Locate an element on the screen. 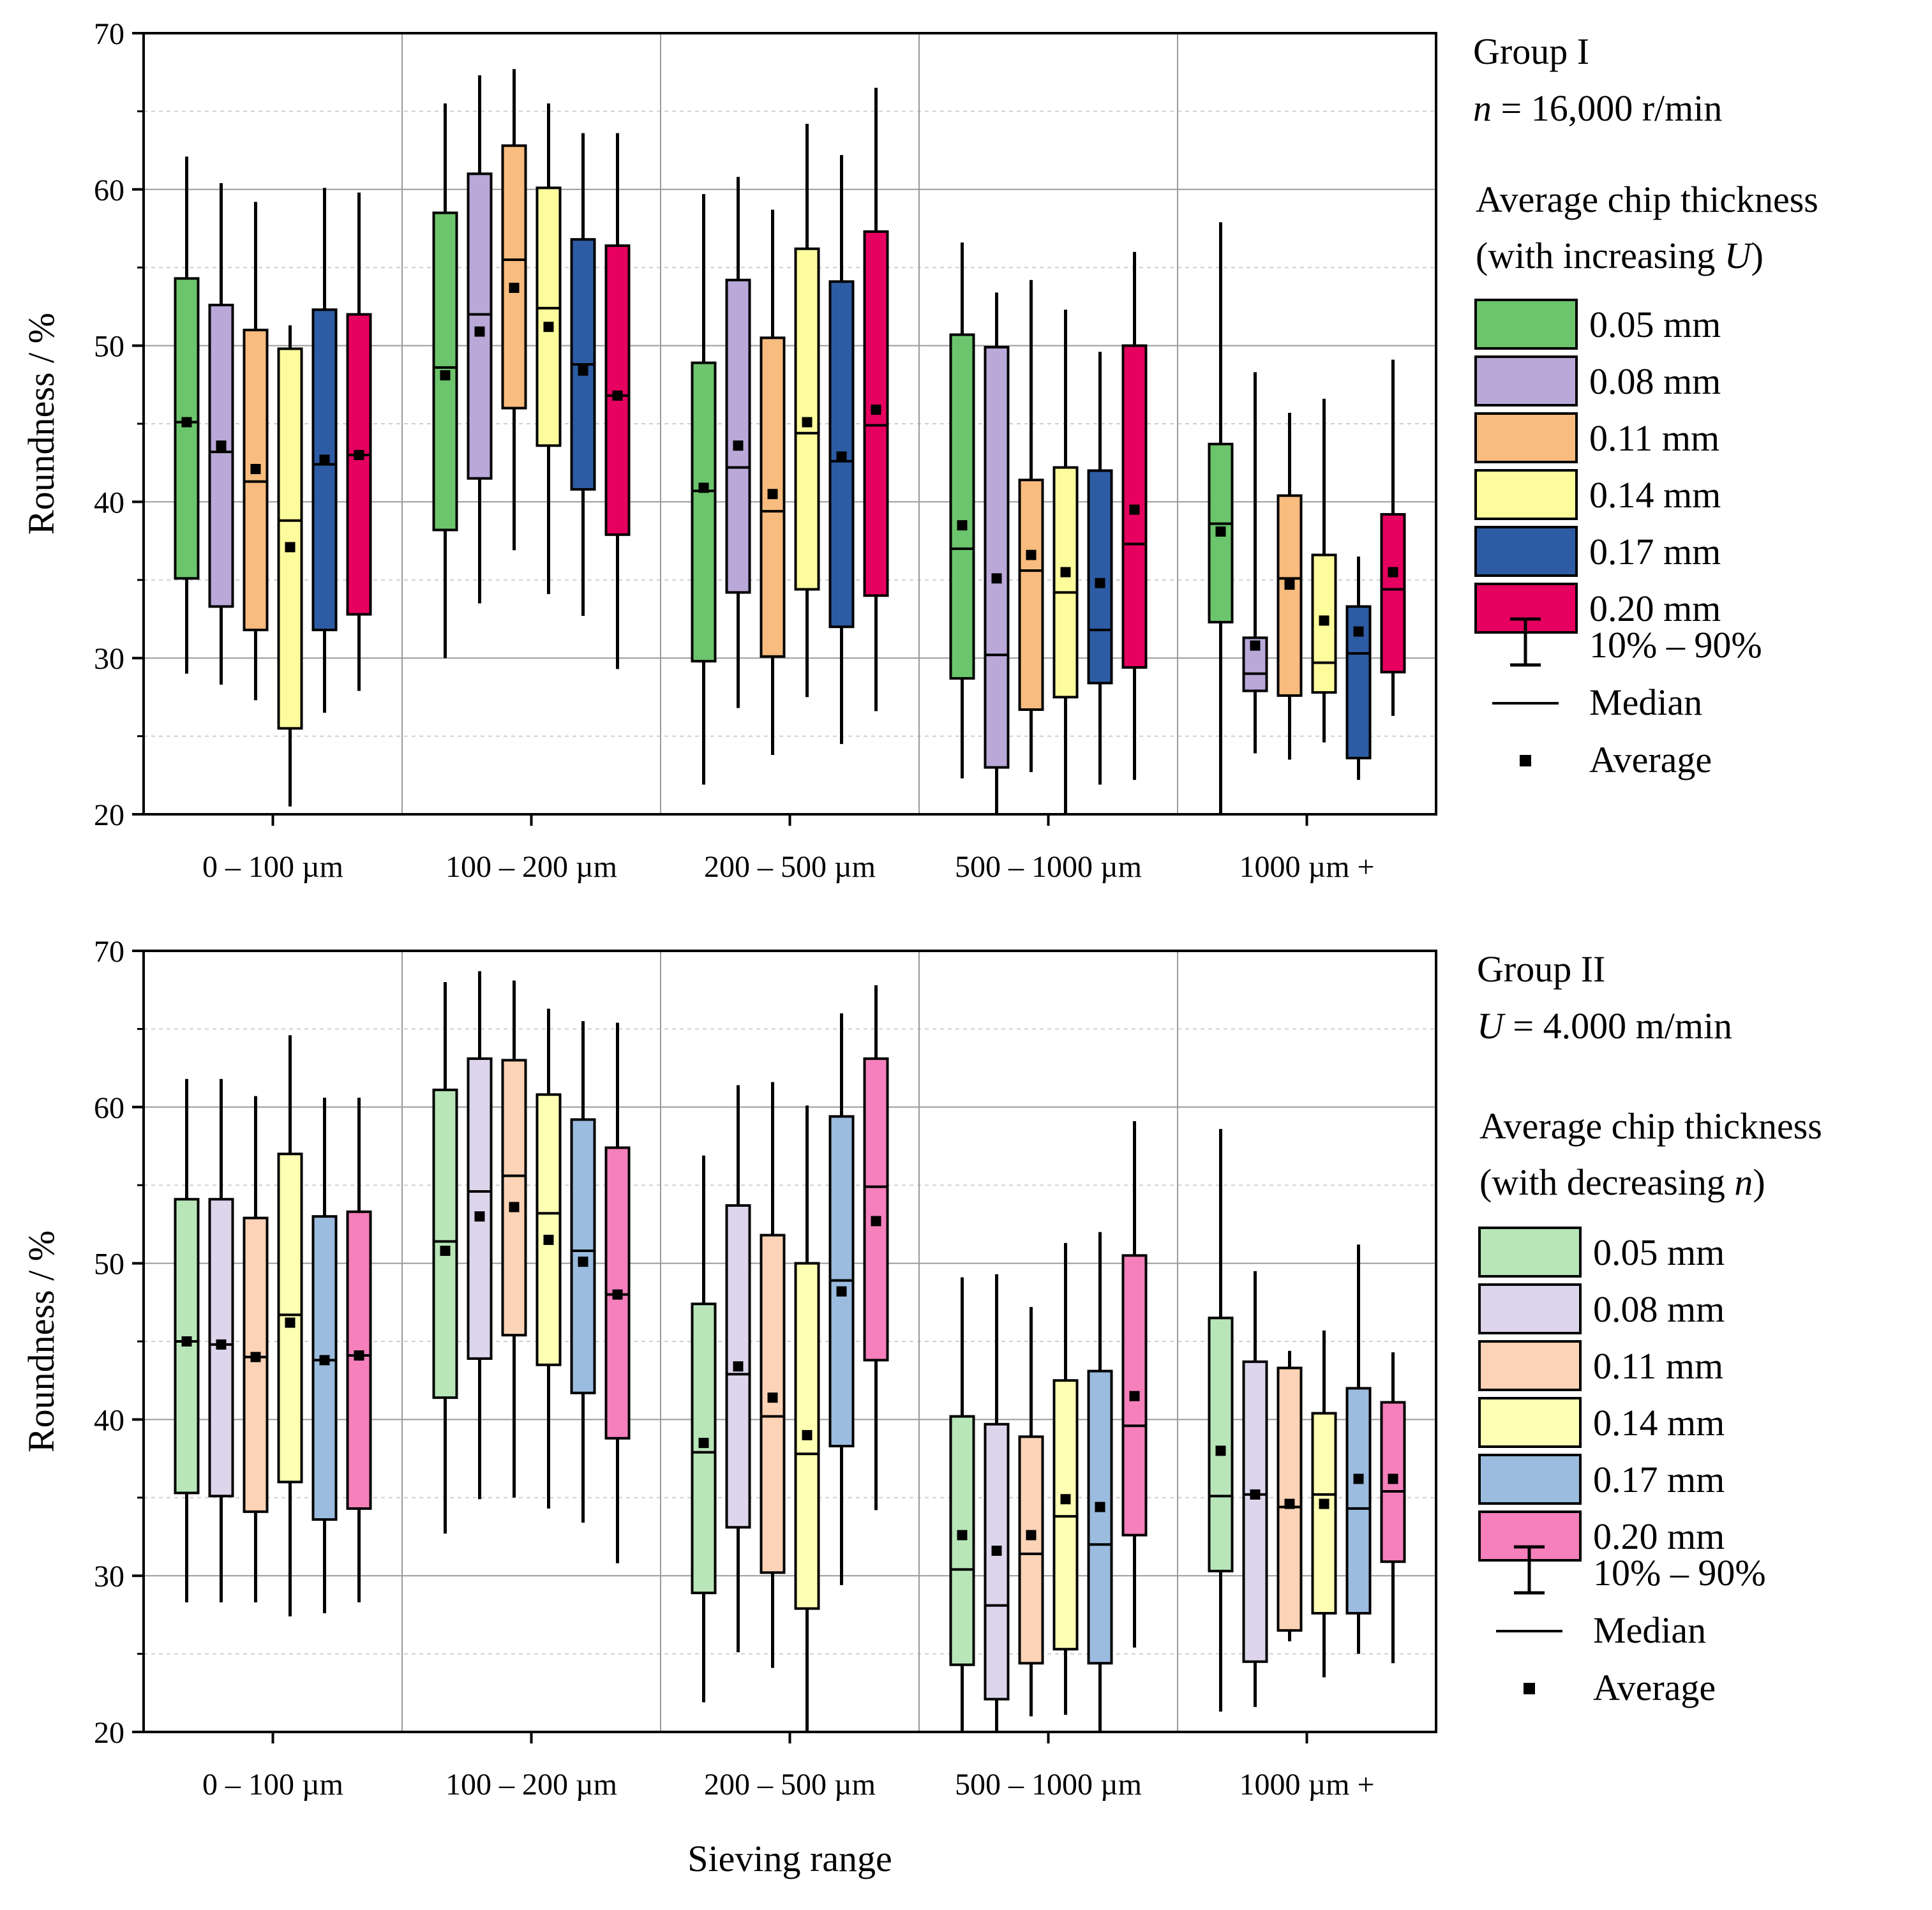  box-0.14mm-cat3 is located at coordinates (1065, 562).